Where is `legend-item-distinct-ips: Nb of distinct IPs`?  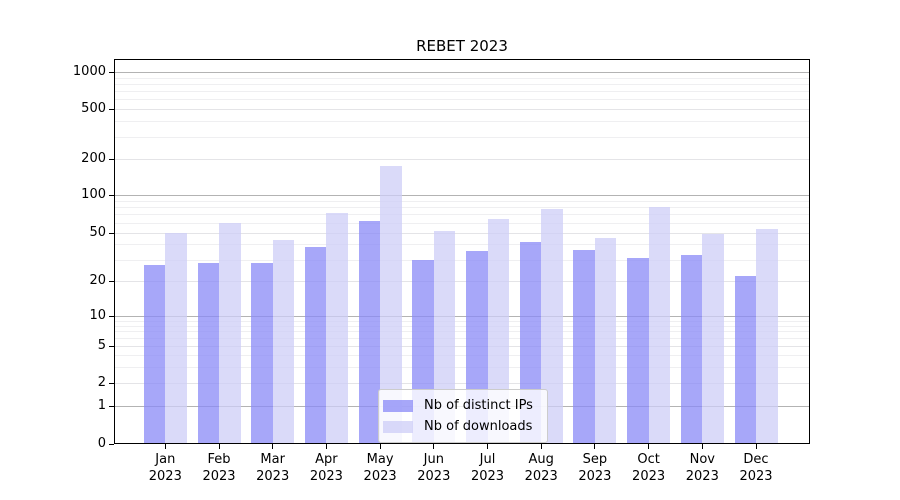 legend-item-distinct-ips: Nb of distinct IPs is located at coordinates (458, 405).